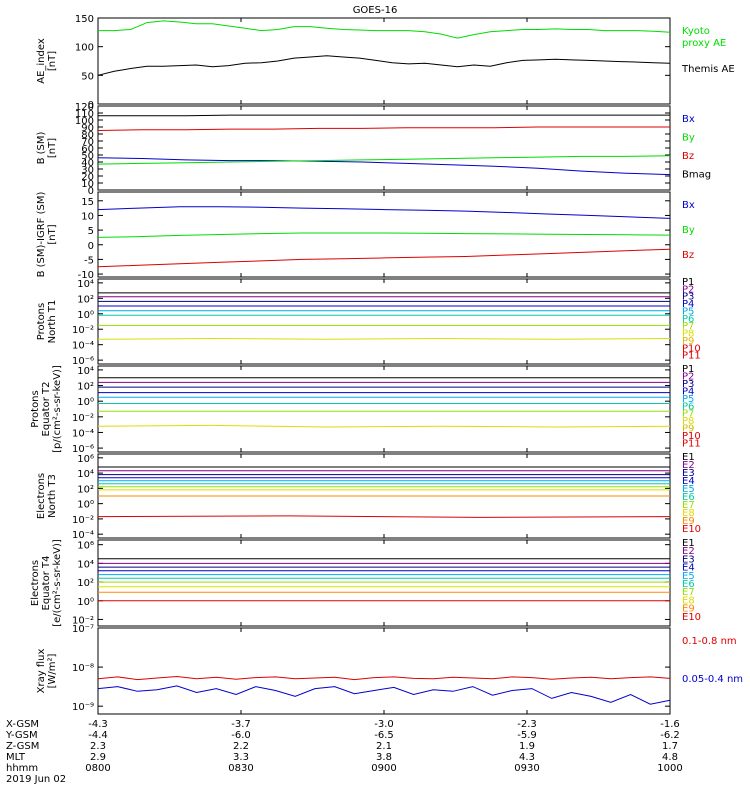 The height and width of the screenshot is (800, 750). I want to click on y-axis-label-line: [nT], so click(52, 234).